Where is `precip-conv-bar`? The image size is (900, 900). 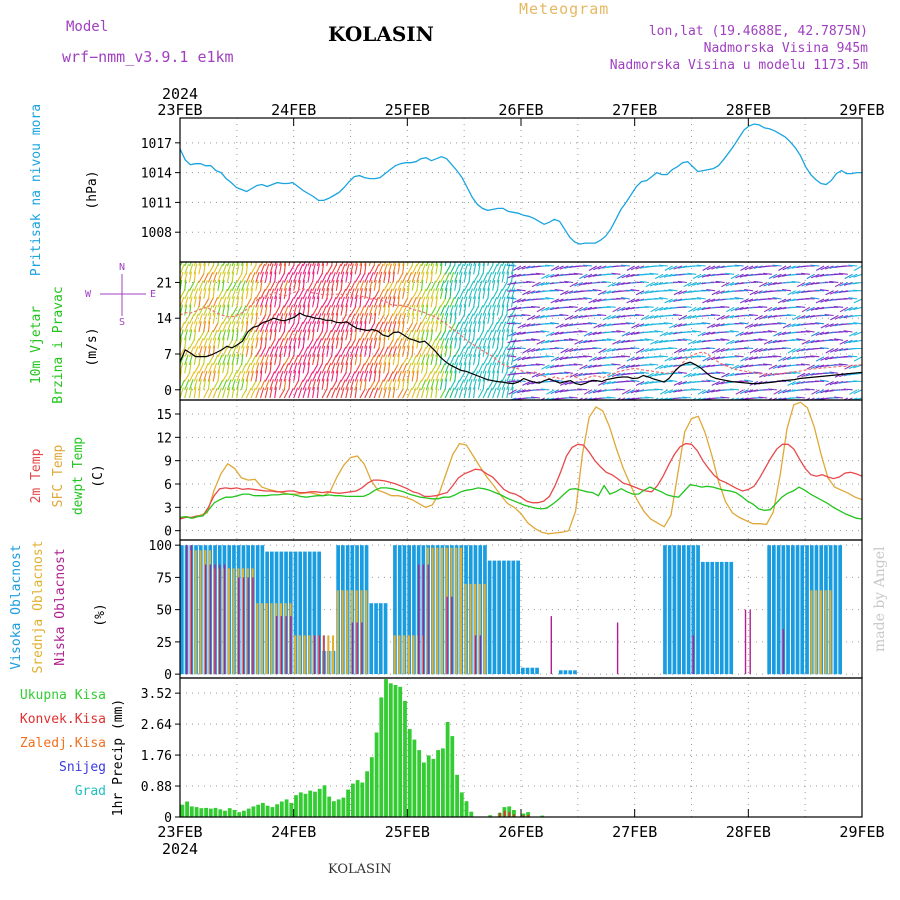 precip-conv-bar is located at coordinates (514, 815).